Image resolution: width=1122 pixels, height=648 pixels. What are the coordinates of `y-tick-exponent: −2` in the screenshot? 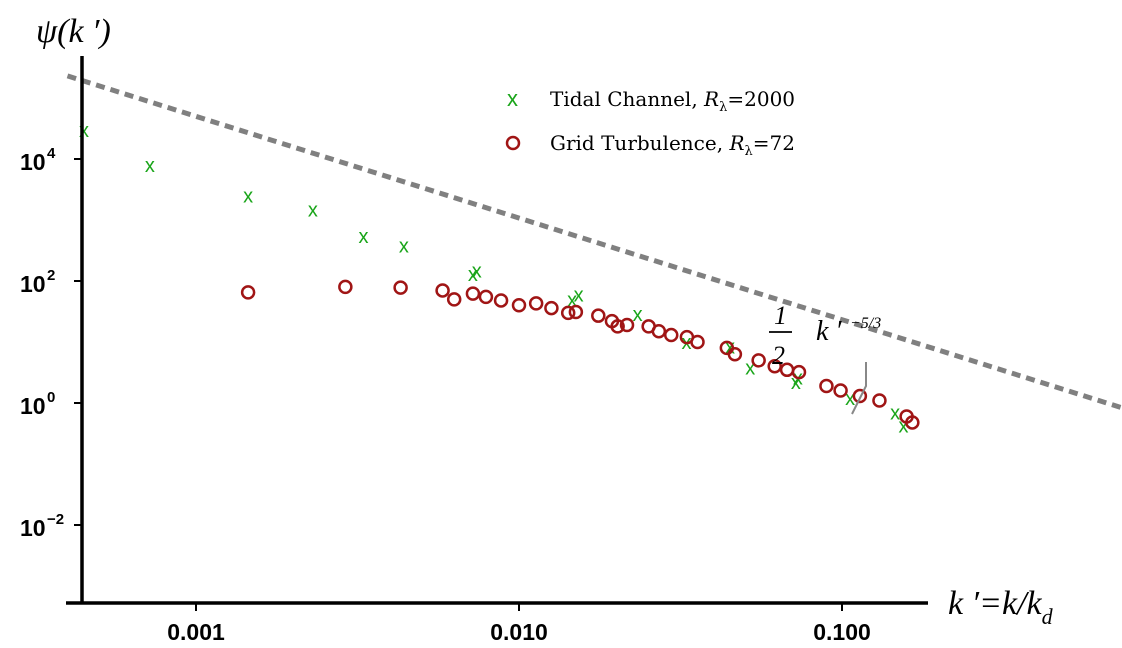 It's located at (55, 519).